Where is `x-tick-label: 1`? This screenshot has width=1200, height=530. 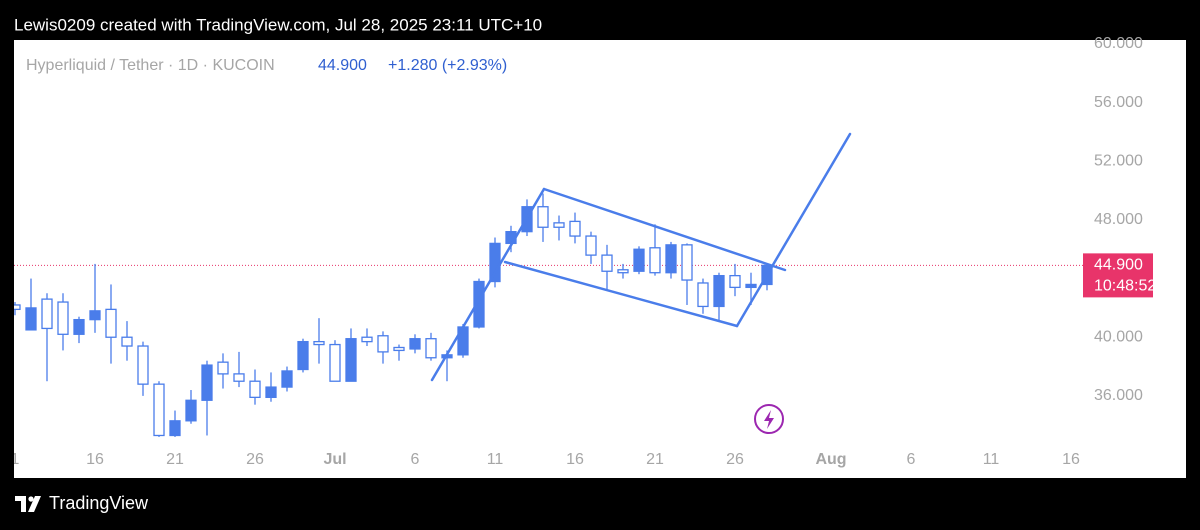
x-tick-label: 1 is located at coordinates (15, 459).